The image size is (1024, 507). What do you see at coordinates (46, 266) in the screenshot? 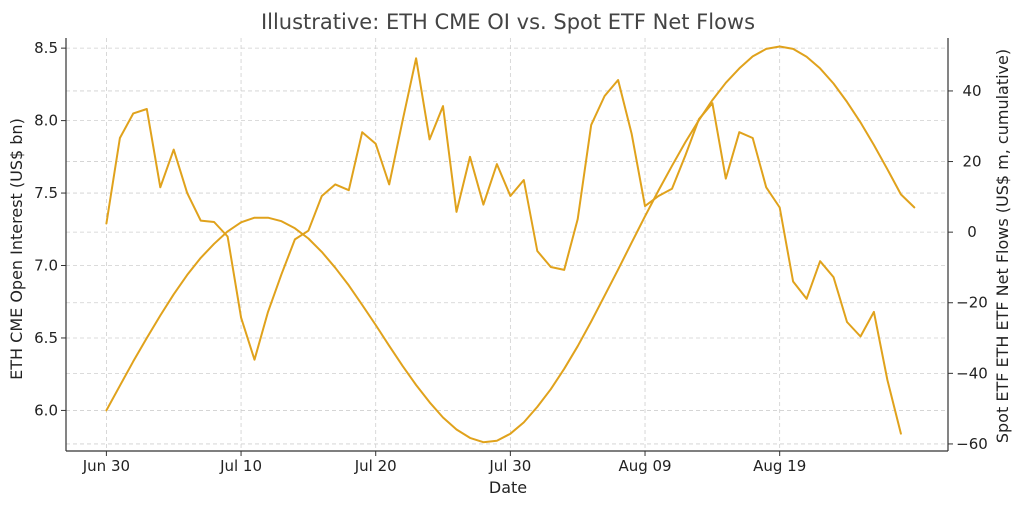
I see `y-left-tick-label: 7.0` at bounding box center [46, 266].